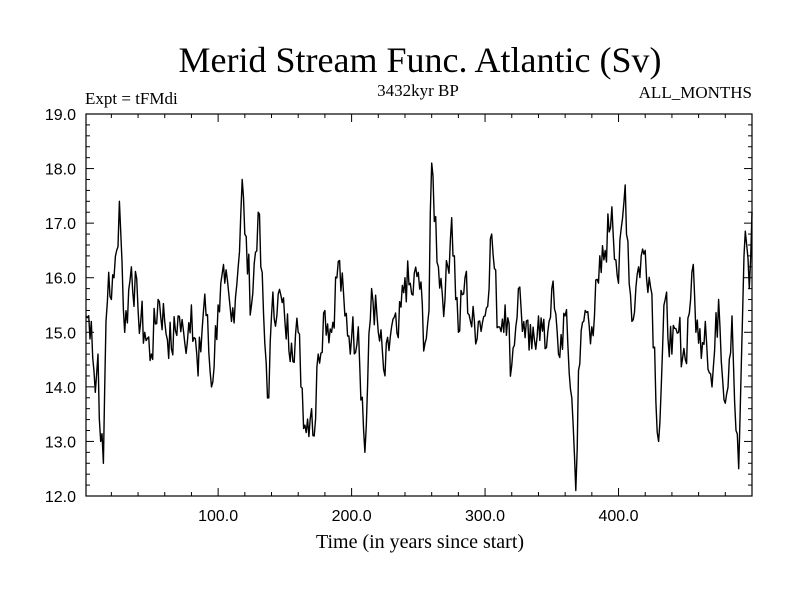  Describe the element at coordinates (60, 497) in the screenshot. I see `y-tick-label: 12.0` at that location.